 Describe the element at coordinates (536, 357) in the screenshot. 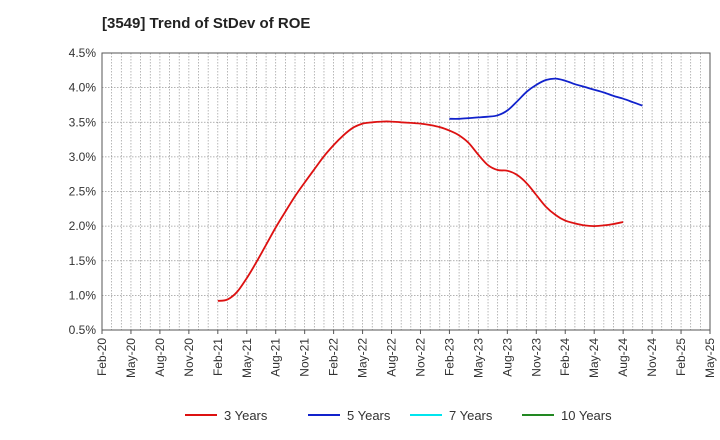

I see `x-tick-label: Nov-23` at that location.